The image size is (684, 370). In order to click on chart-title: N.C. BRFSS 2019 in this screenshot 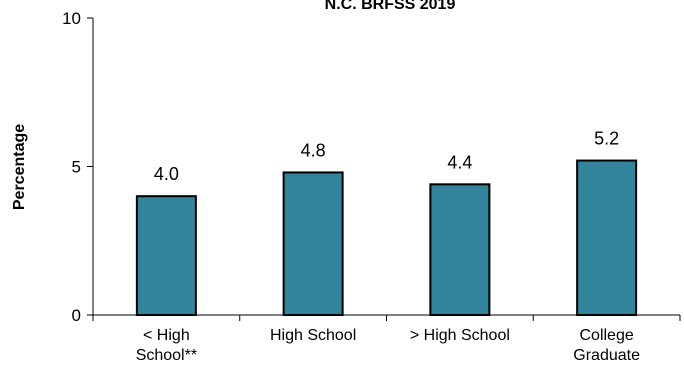, I will do `click(390, 6)`.